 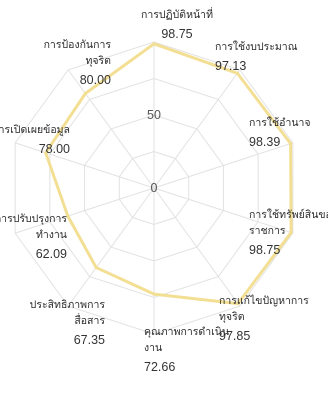 I want to click on axis-label-name: การใช้ทรัพย์สินของ, so click(x=288, y=215).